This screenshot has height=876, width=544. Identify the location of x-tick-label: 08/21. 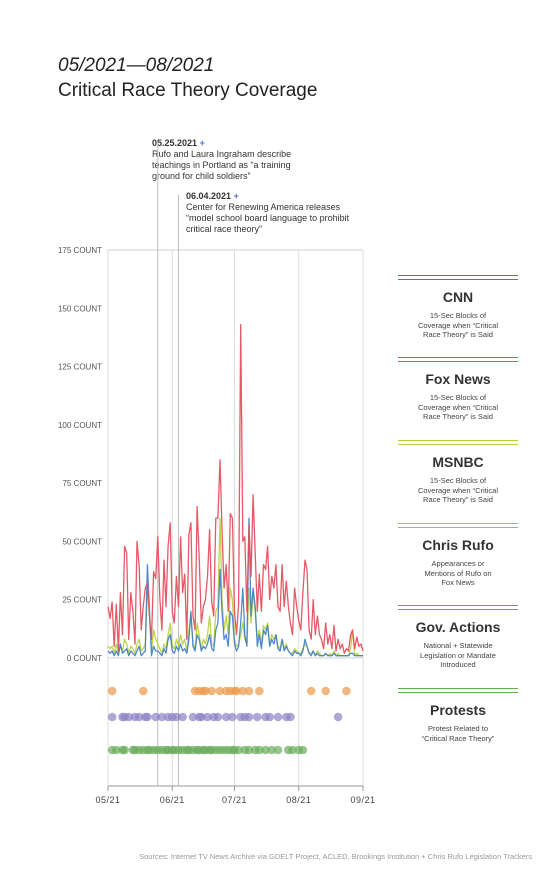
(298, 800).